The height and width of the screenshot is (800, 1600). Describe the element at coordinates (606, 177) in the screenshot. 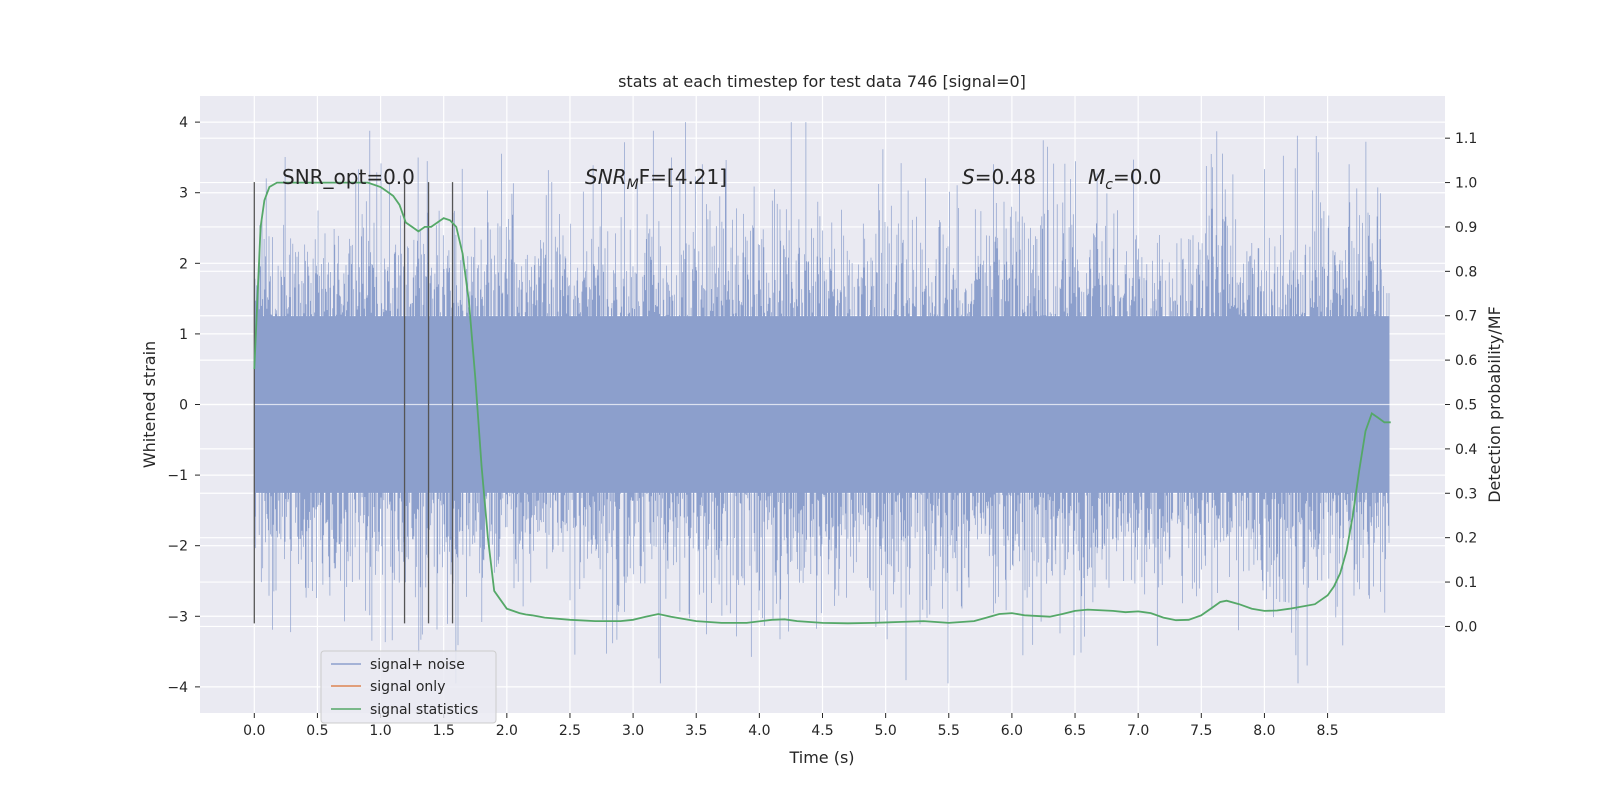

I see `snr-mf-prefix: SNR` at that location.